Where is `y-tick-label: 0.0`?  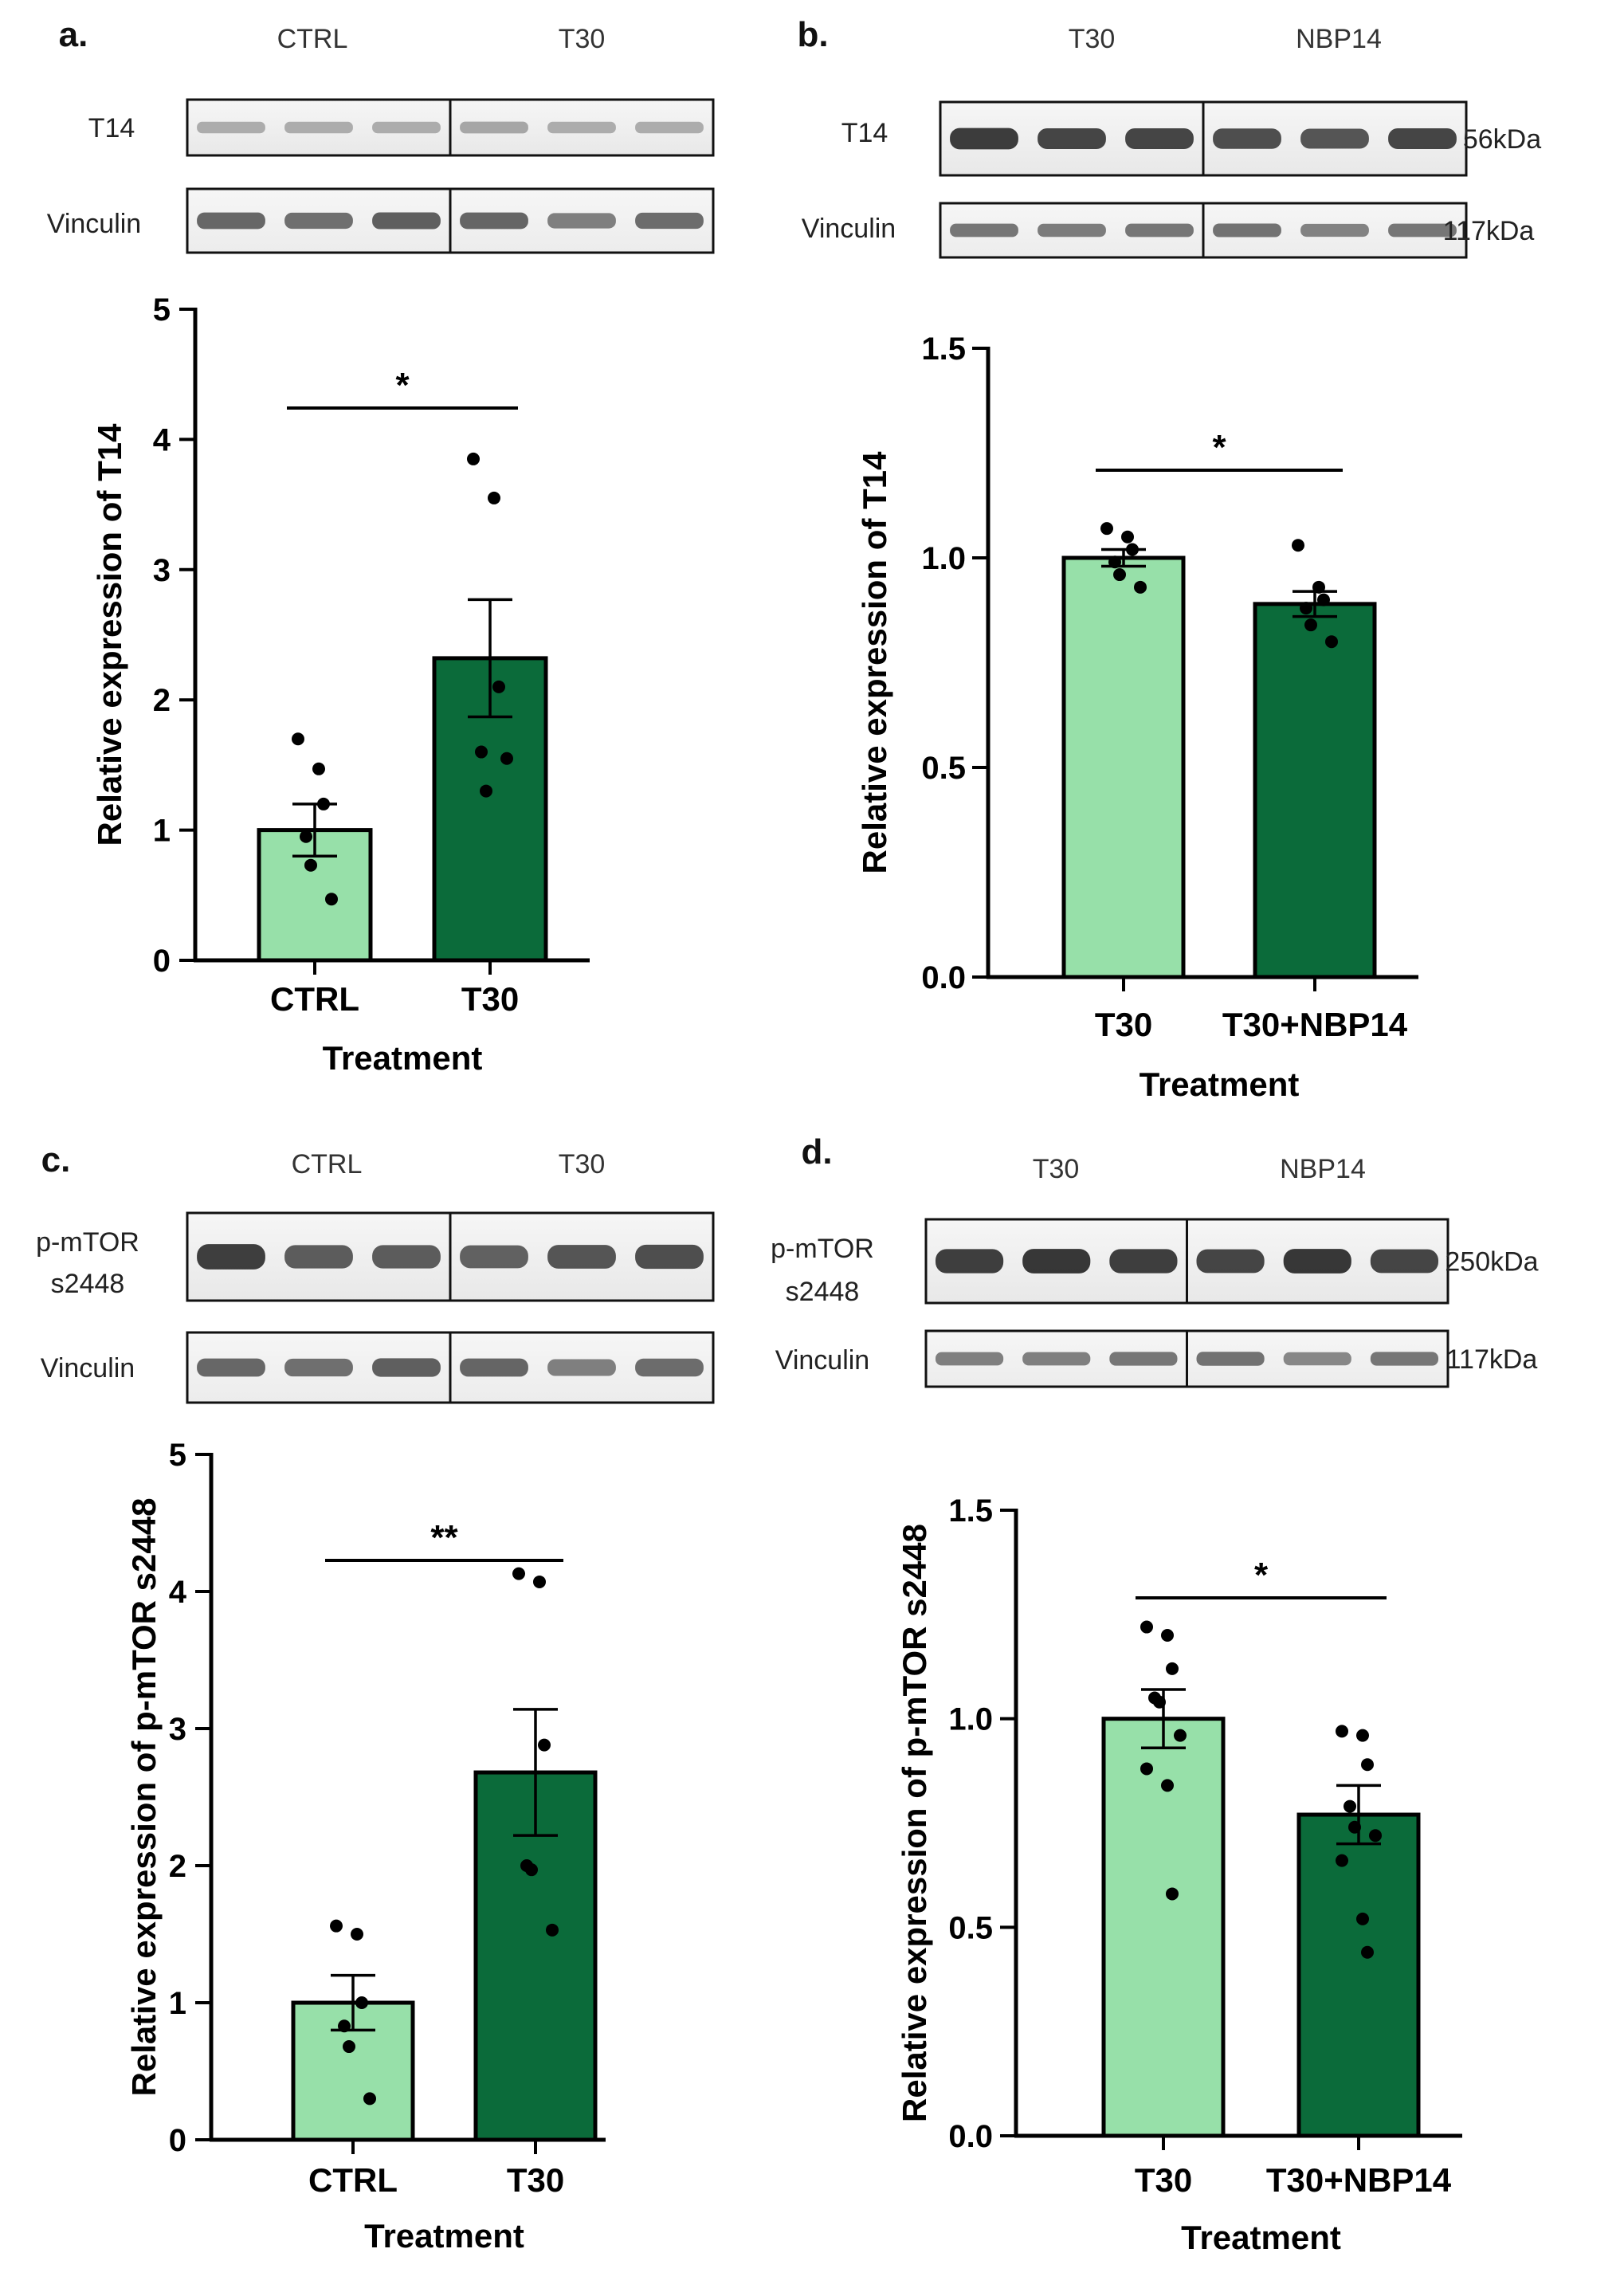
y-tick-label: 0.0 is located at coordinates (943, 977).